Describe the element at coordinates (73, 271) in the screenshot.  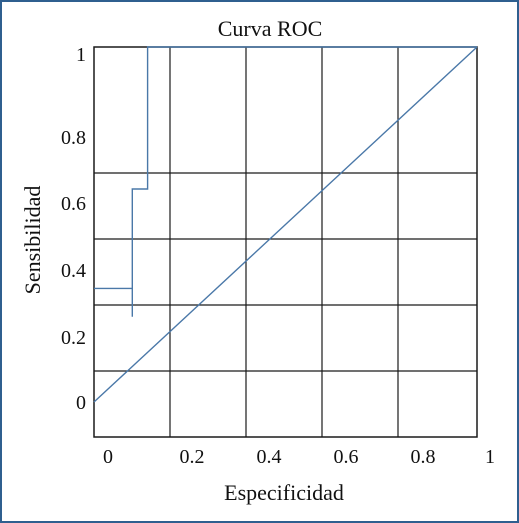
I see `y-tick-label: 0.4` at that location.